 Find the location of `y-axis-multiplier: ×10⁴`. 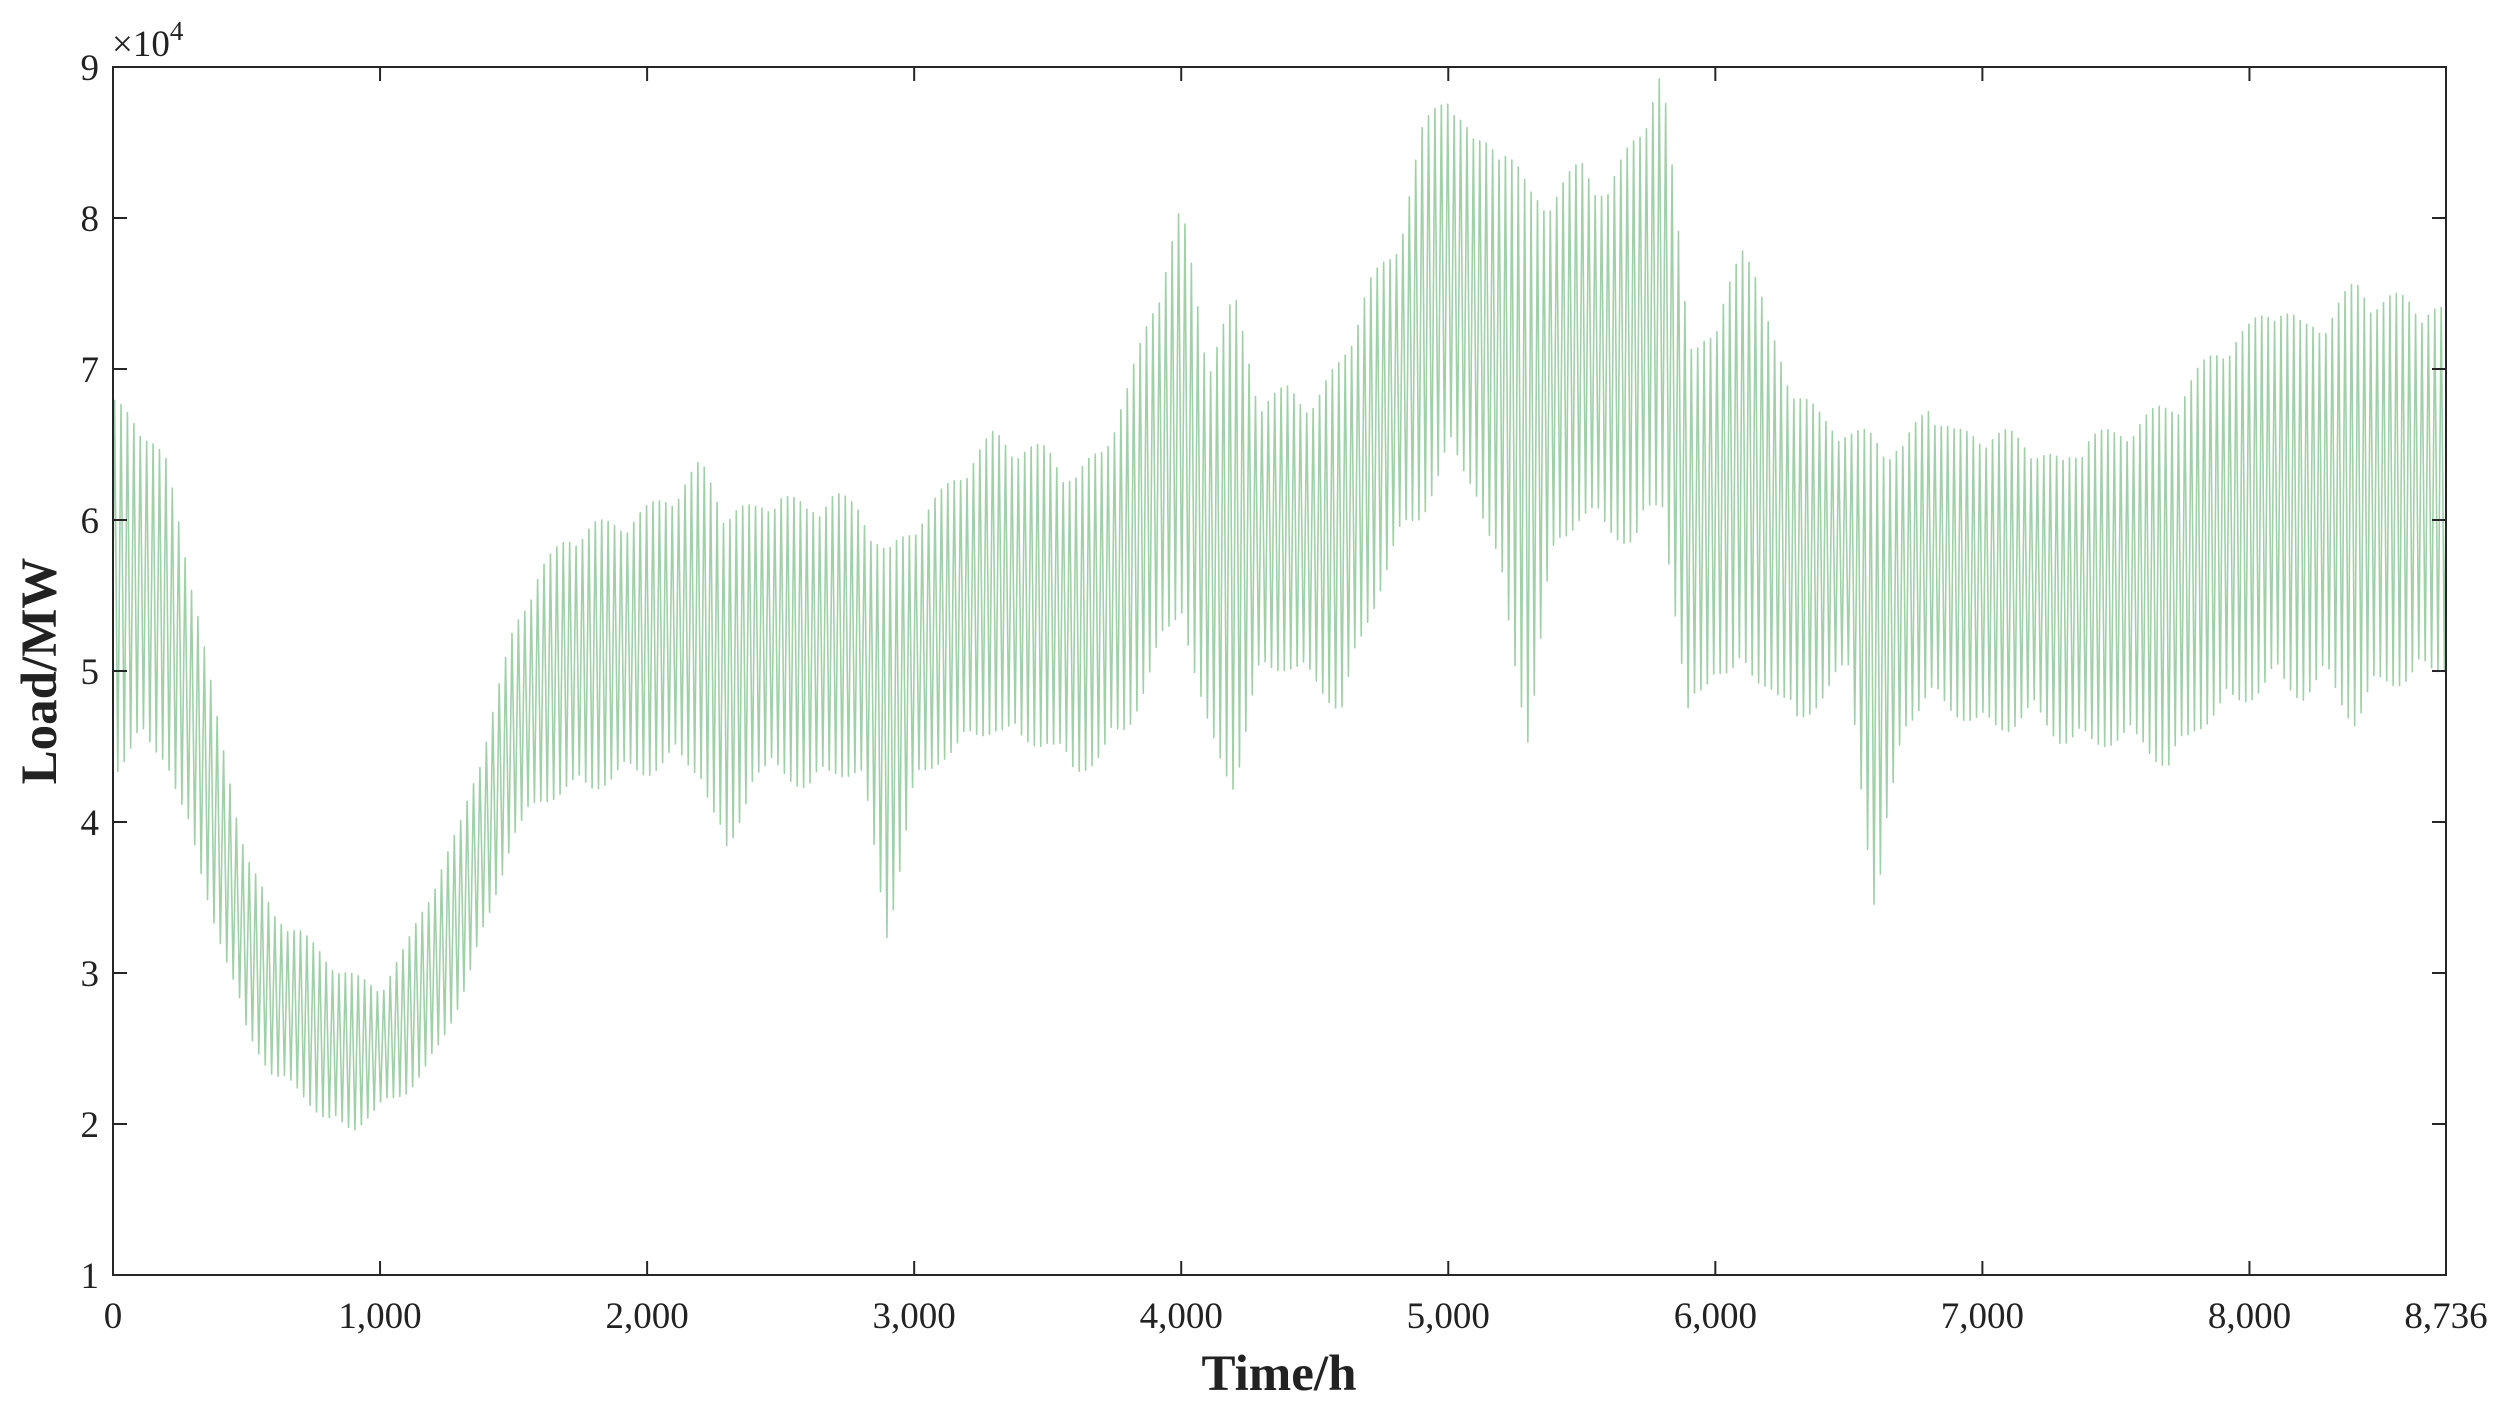

y-axis-multiplier: ×10⁴ is located at coordinates (148, 40).